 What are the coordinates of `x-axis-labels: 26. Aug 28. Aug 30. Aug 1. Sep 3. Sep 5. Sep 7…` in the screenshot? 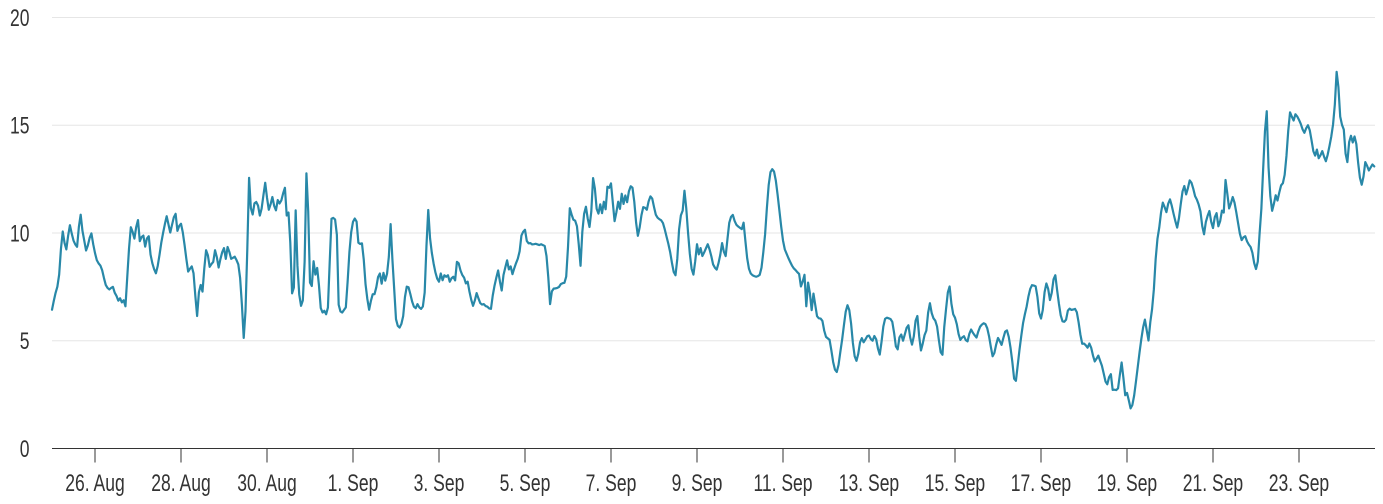 It's located at (697, 483).